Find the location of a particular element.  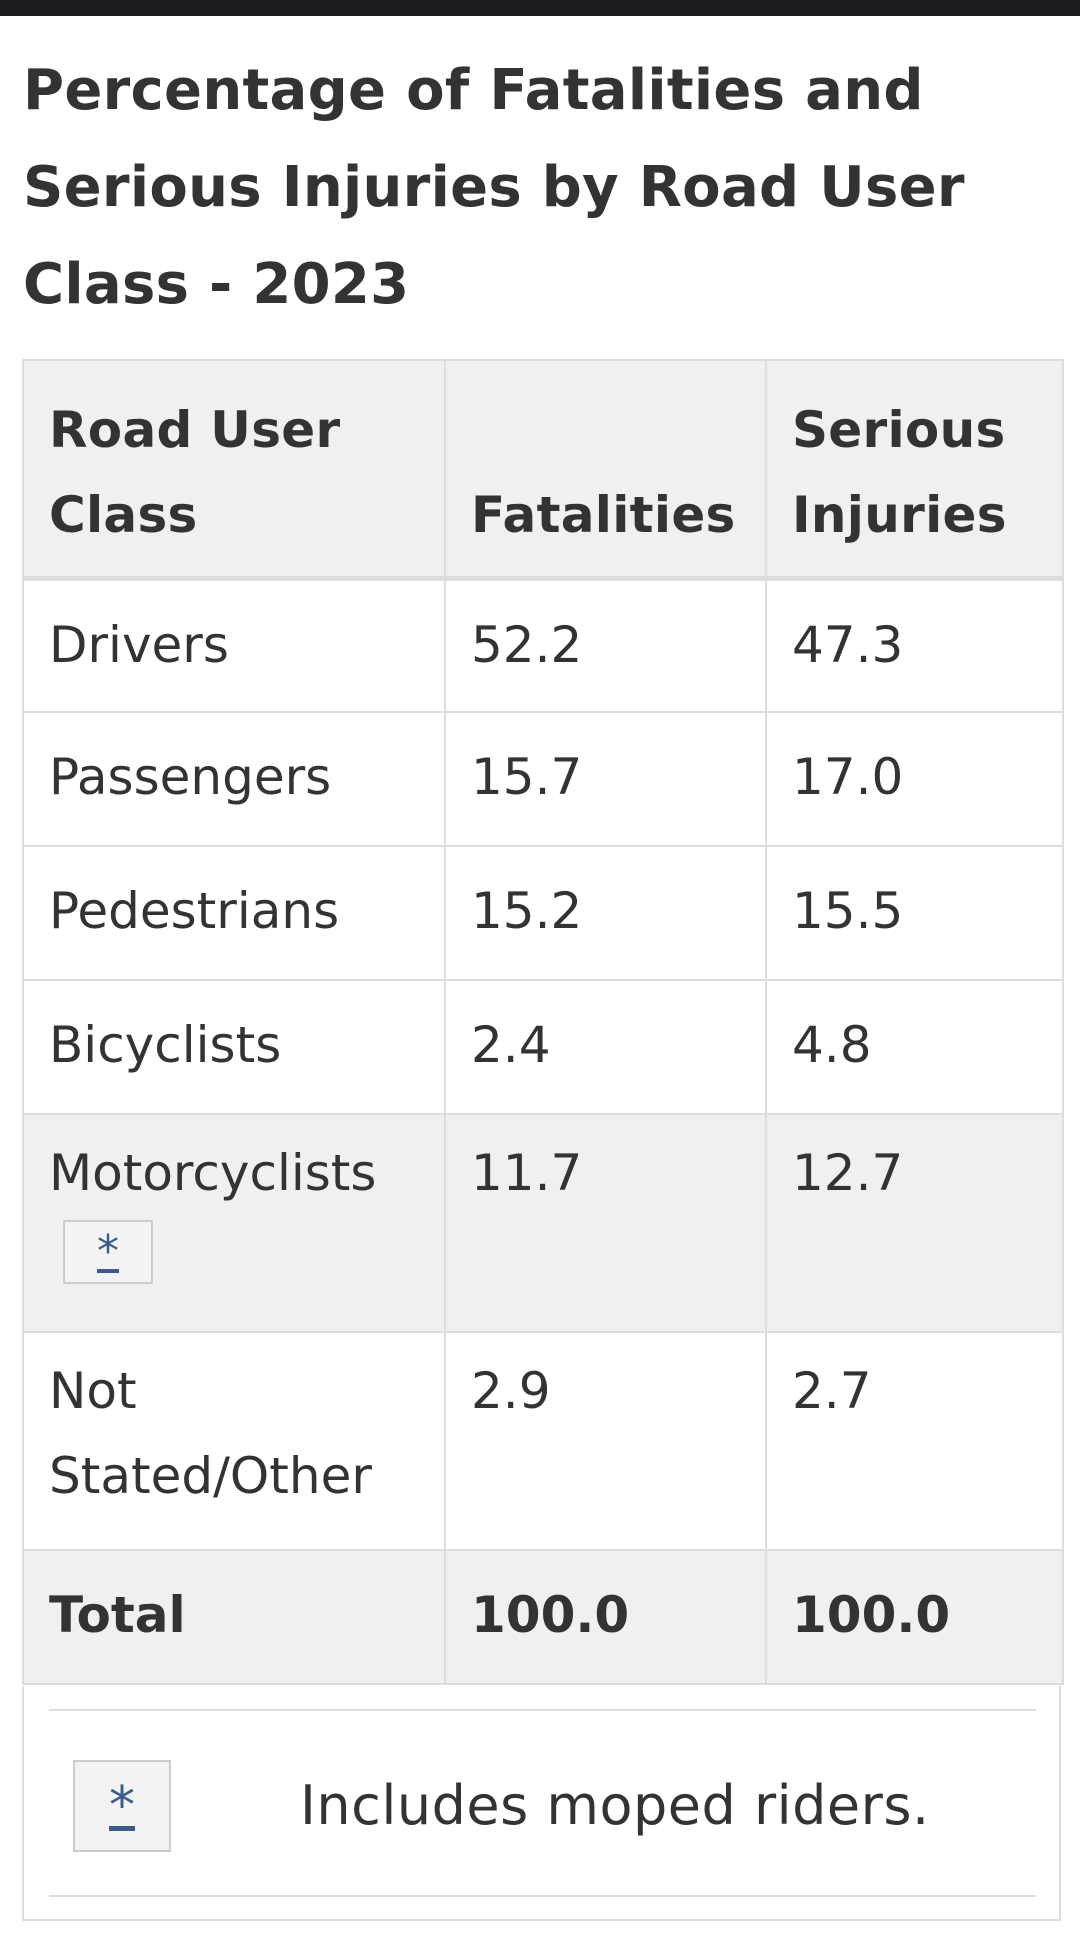

cell-road-user-class: Motorcyclists * is located at coordinates (234, 1223).